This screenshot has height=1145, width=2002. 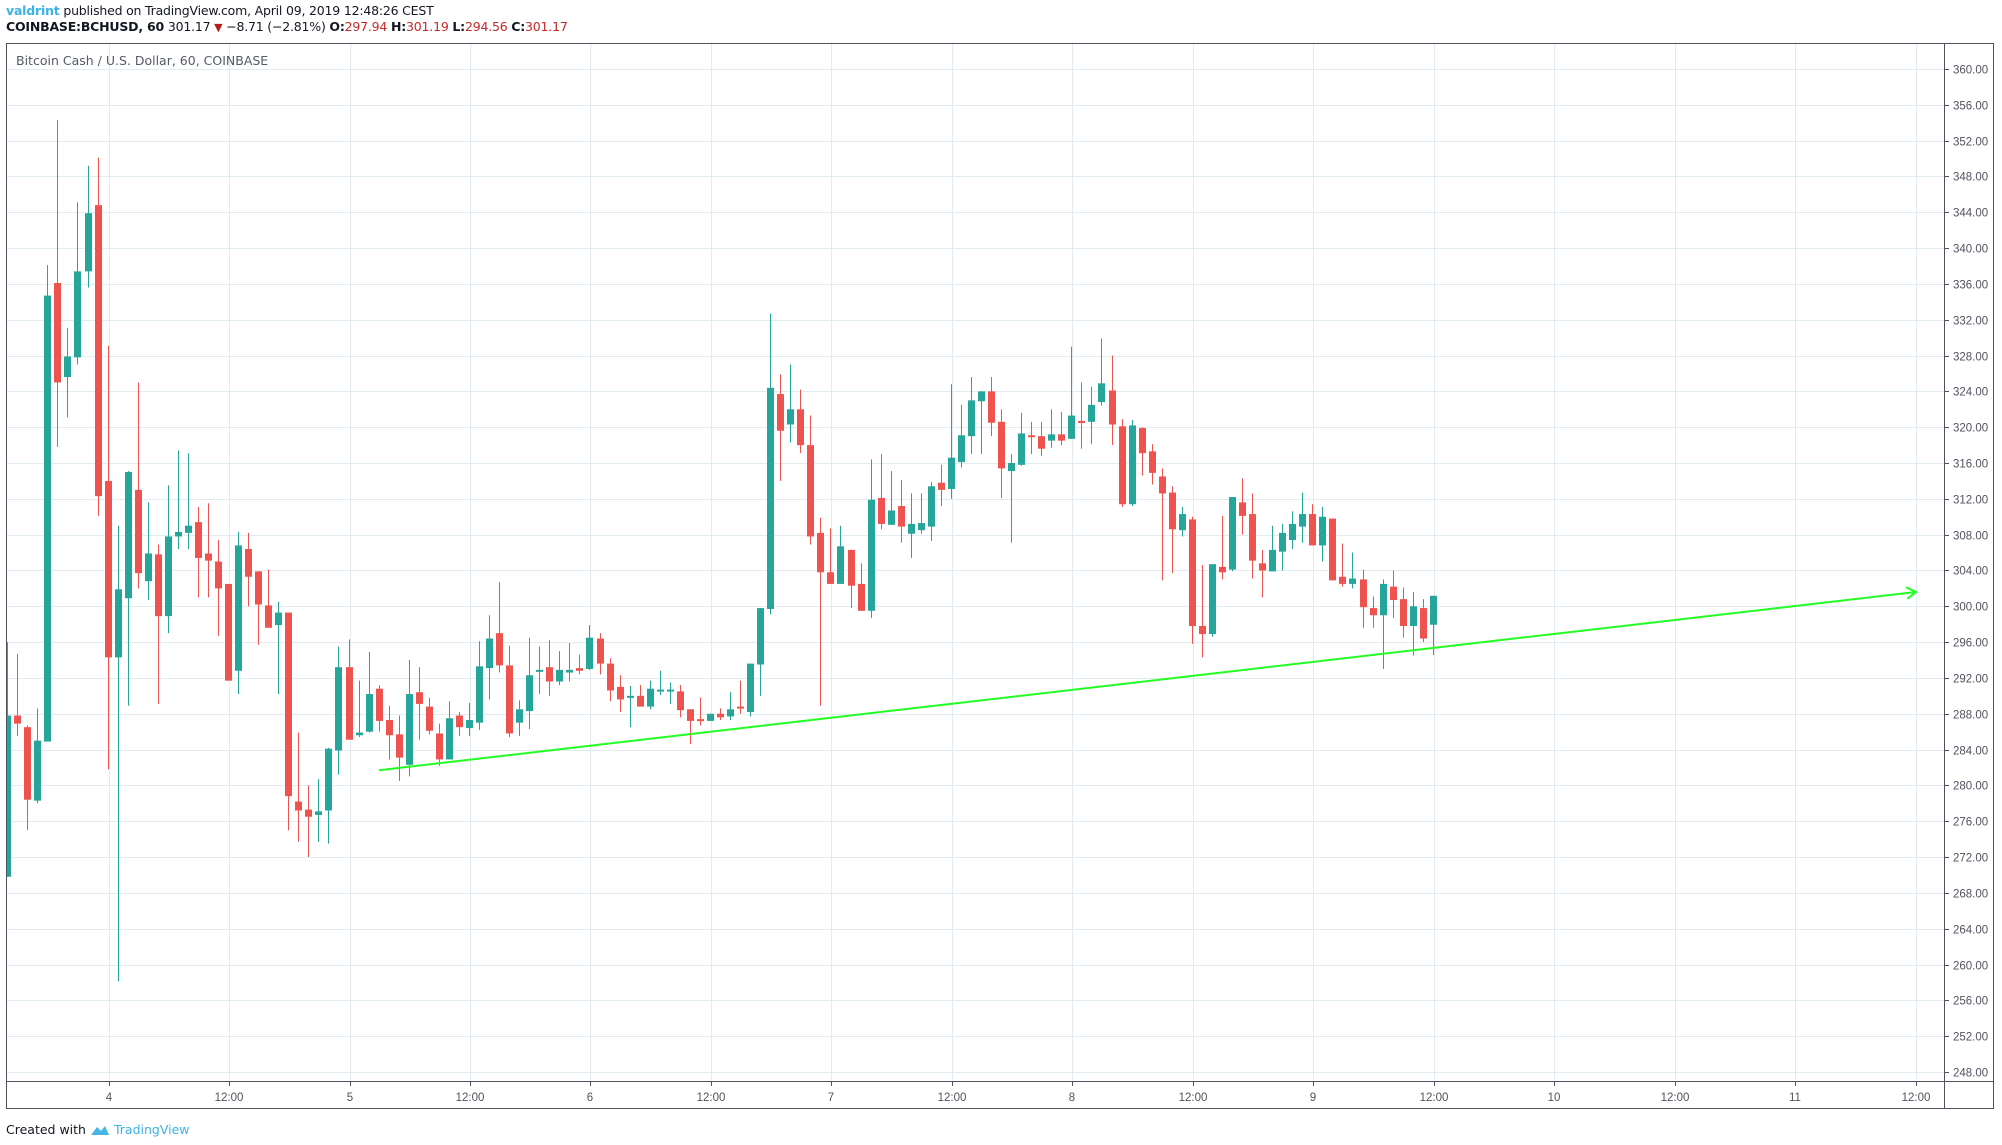 I want to click on price-tick-label: 348.00, so click(x=1970, y=178).